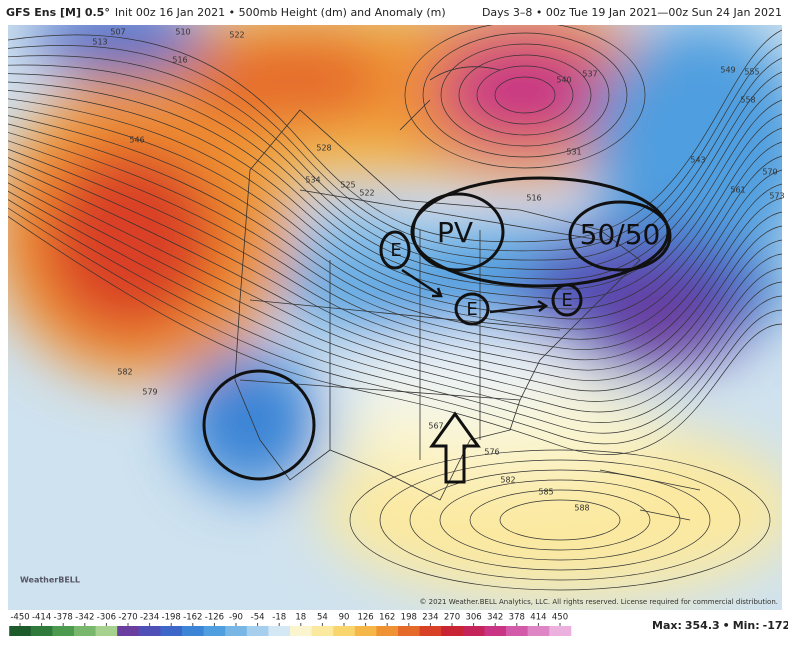  Describe the element at coordinates (409, 618) in the screenshot. I see `colorbar-label: 198` at that location.